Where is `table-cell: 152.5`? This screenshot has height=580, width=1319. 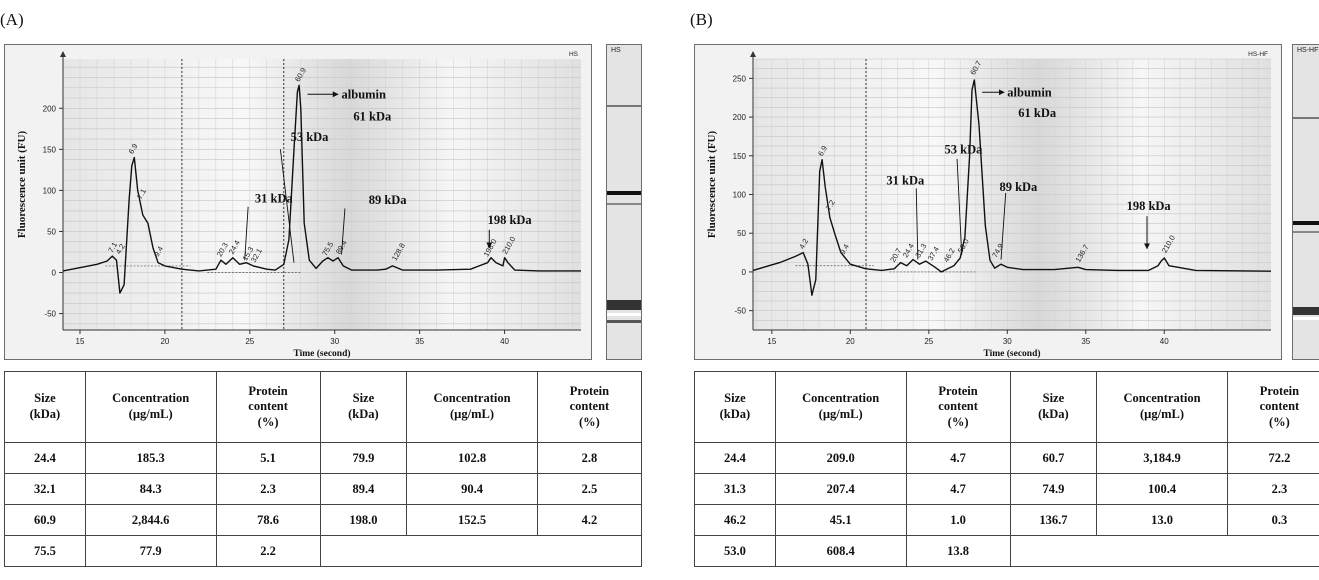 table-cell: 152.5 is located at coordinates (472, 520).